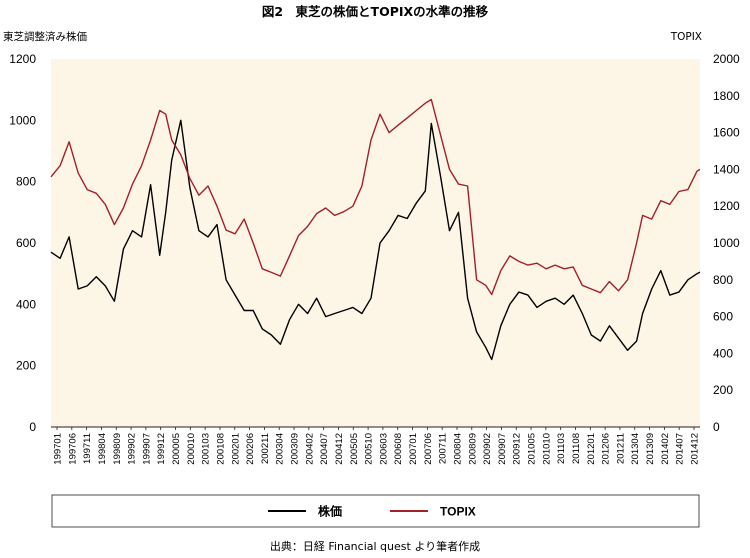 This screenshot has width=750, height=558. I want to click on right-tick-label: 1400, so click(726, 169).